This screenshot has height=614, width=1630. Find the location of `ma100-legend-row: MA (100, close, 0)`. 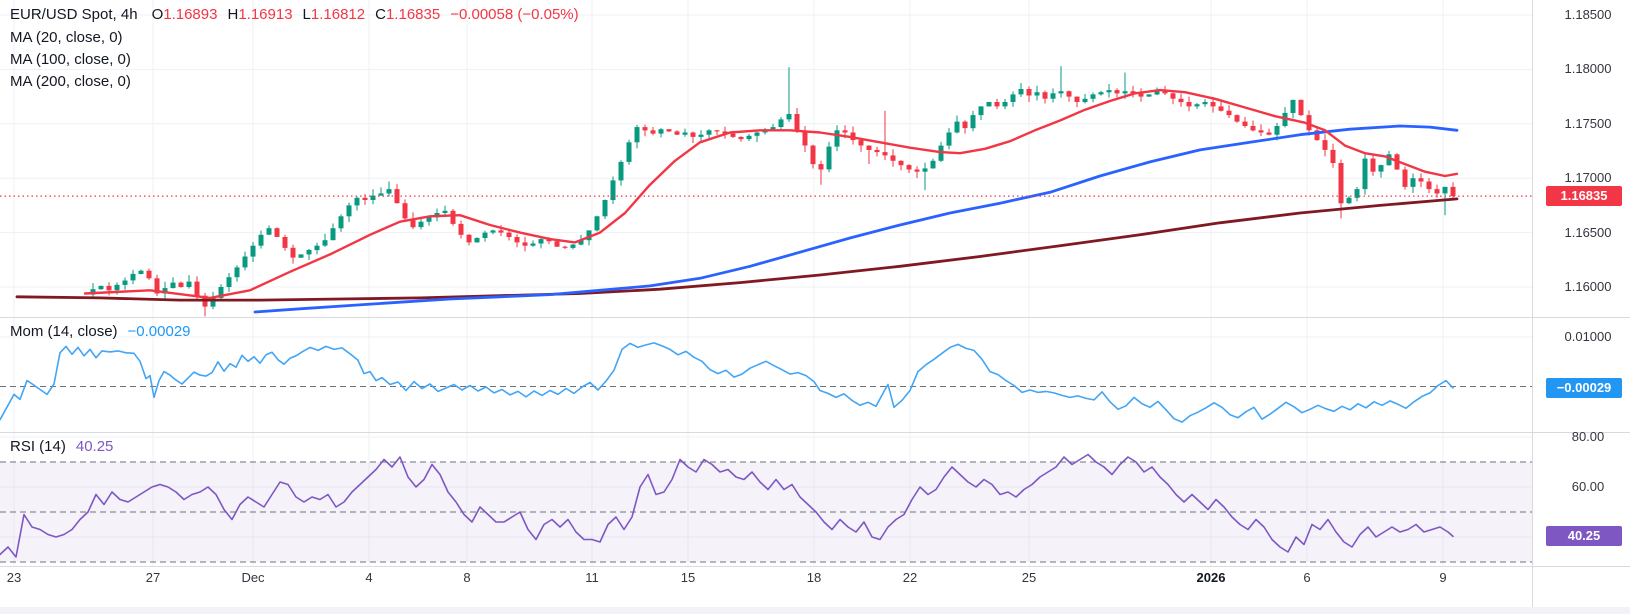

ma100-legend-row: MA (100, close, 0) is located at coordinates (70, 59).